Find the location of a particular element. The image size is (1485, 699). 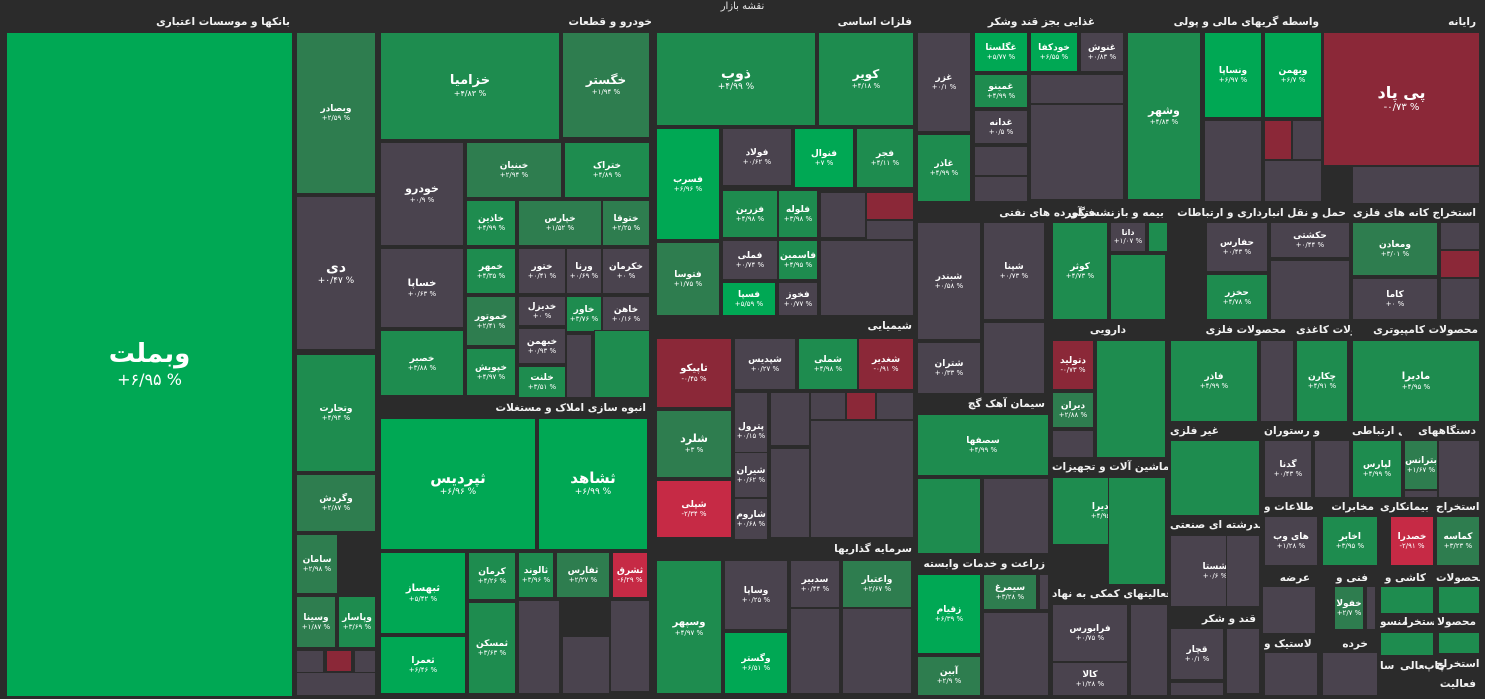

stock-tile: ثفارس +۲/۲۷ % is located at coordinates (583, 575).